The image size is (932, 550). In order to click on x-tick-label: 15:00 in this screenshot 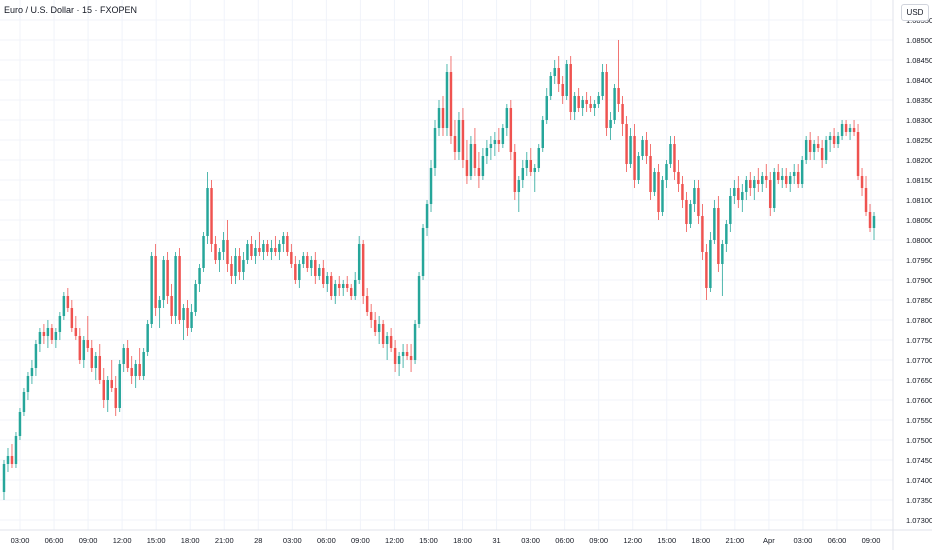, I will do `click(666, 540)`.